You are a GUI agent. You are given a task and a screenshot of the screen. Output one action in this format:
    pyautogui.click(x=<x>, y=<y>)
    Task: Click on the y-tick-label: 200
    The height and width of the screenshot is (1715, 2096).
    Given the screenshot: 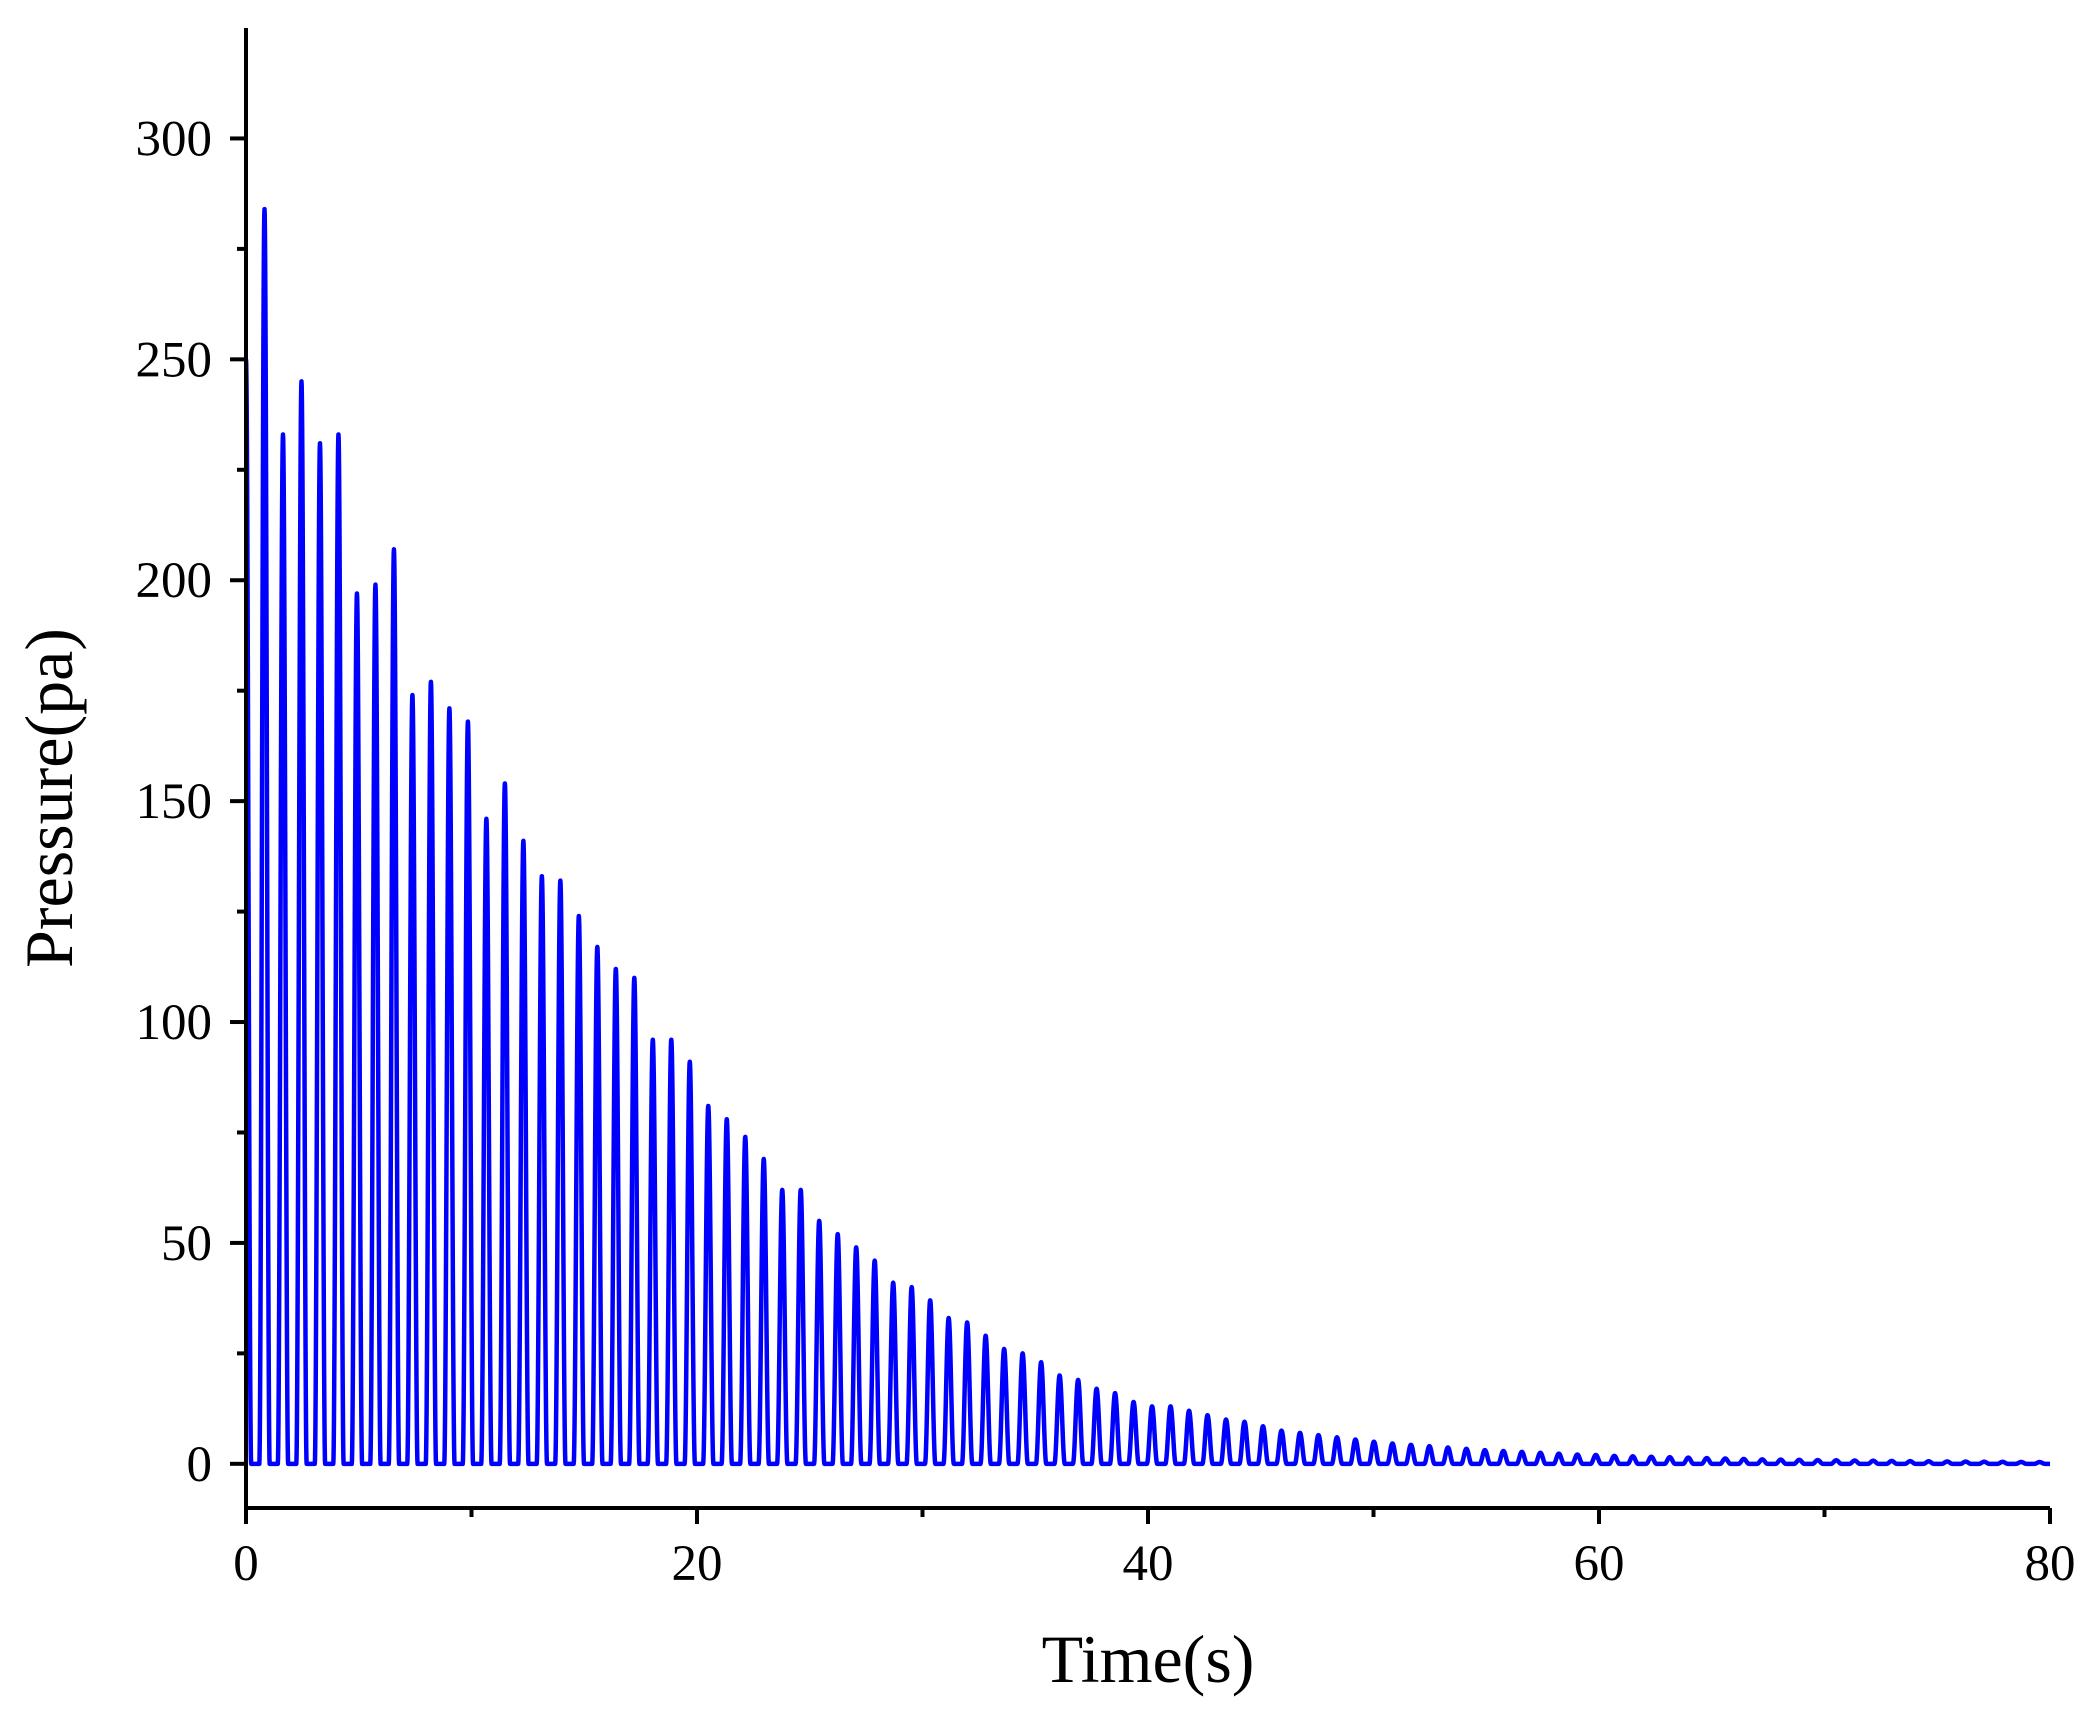 What is the action you would take?
    pyautogui.click(x=174, y=581)
    